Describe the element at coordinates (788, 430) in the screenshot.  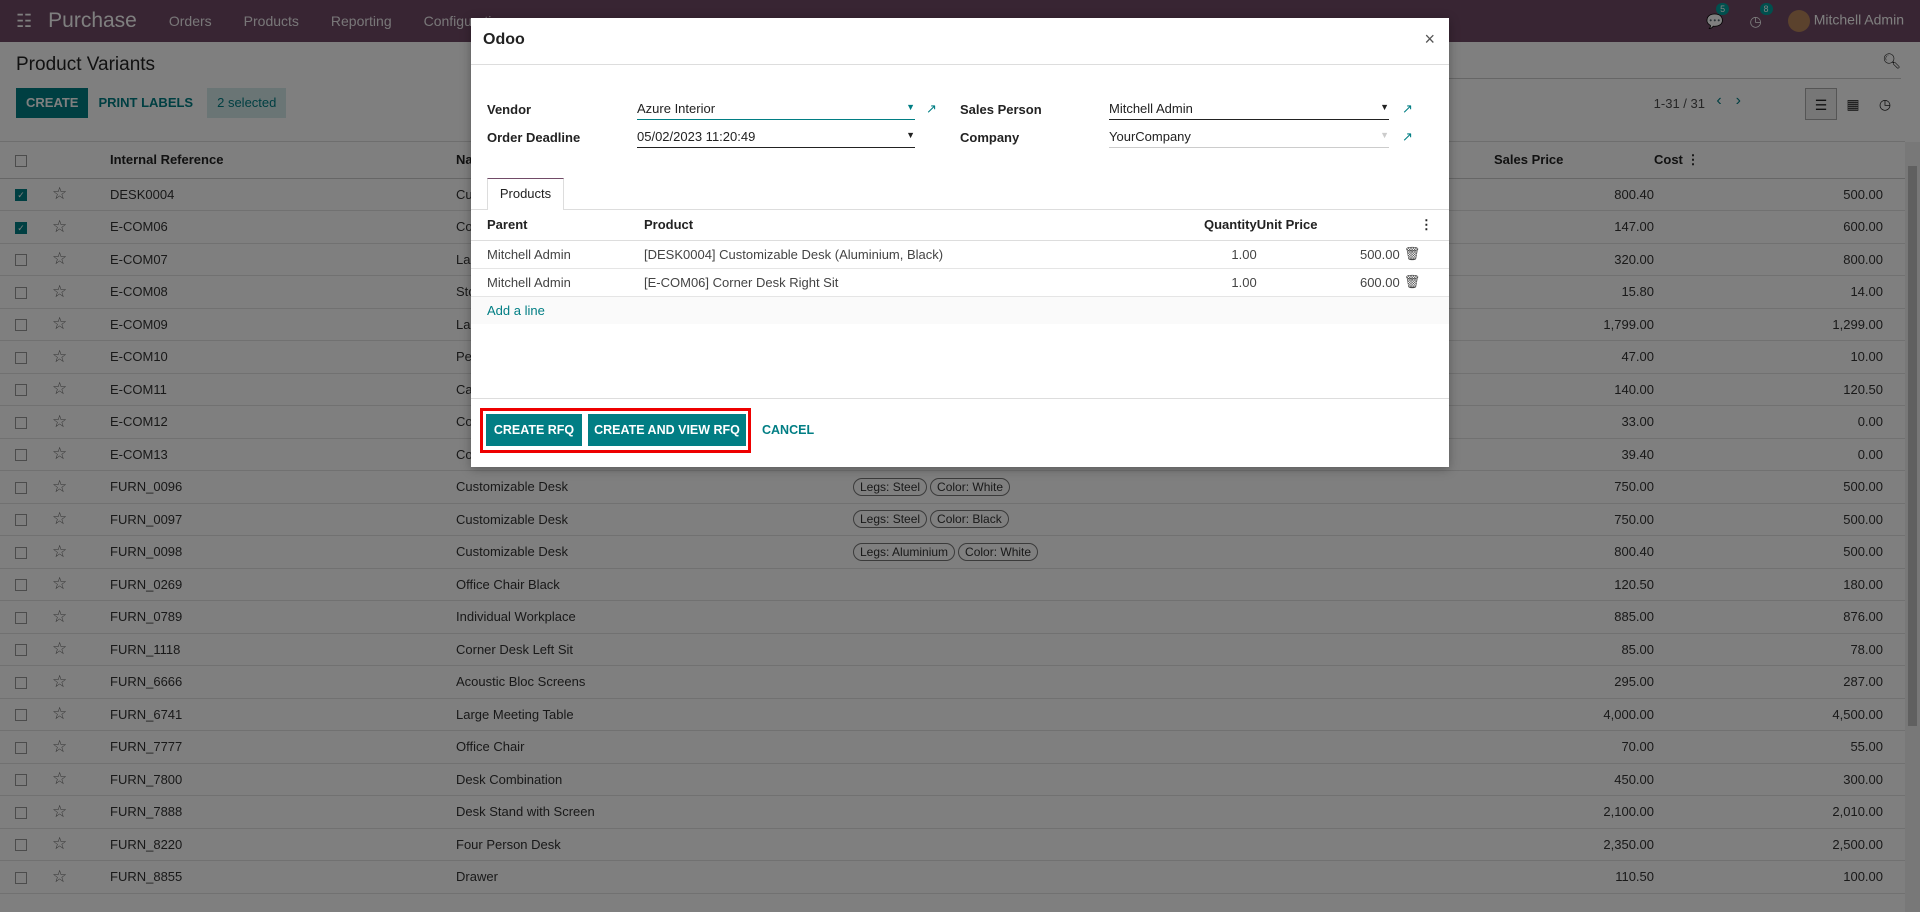
I see `cancel-button: CANCEL` at that location.